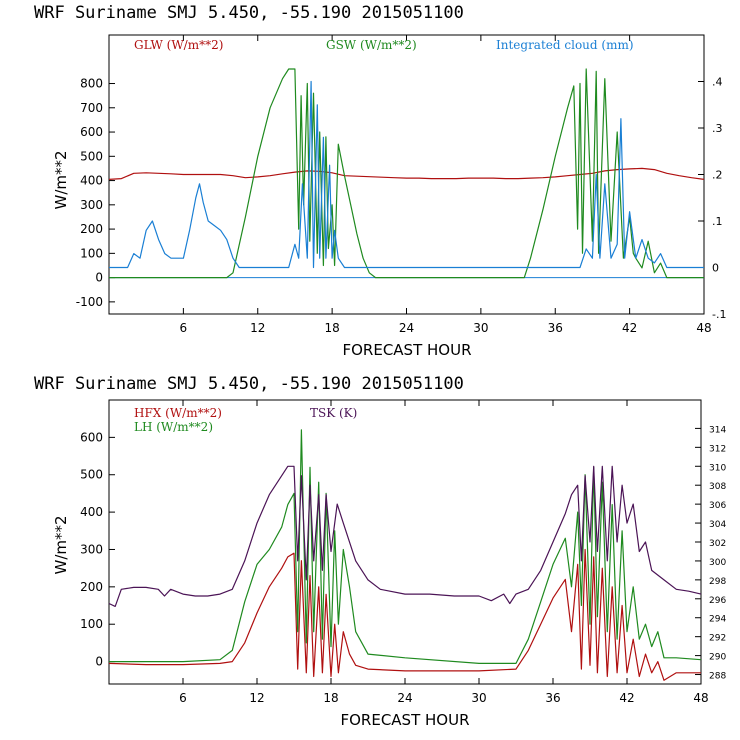 Image resolution: width=740 pixels, height=740 pixels. I want to click on y2-tick-label: 308, so click(717, 487).